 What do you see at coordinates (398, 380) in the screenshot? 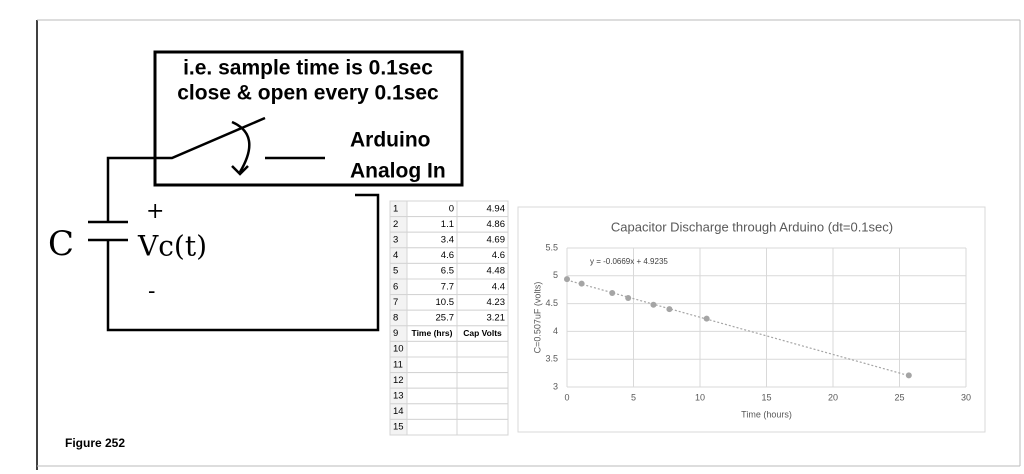
I see `row-number: 12` at bounding box center [398, 380].